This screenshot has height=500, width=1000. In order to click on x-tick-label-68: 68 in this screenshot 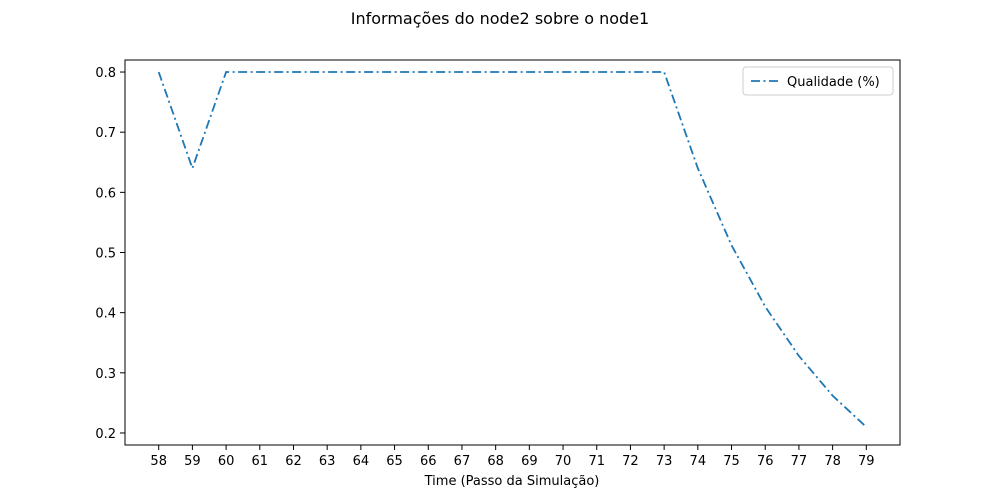, I will do `click(495, 461)`.